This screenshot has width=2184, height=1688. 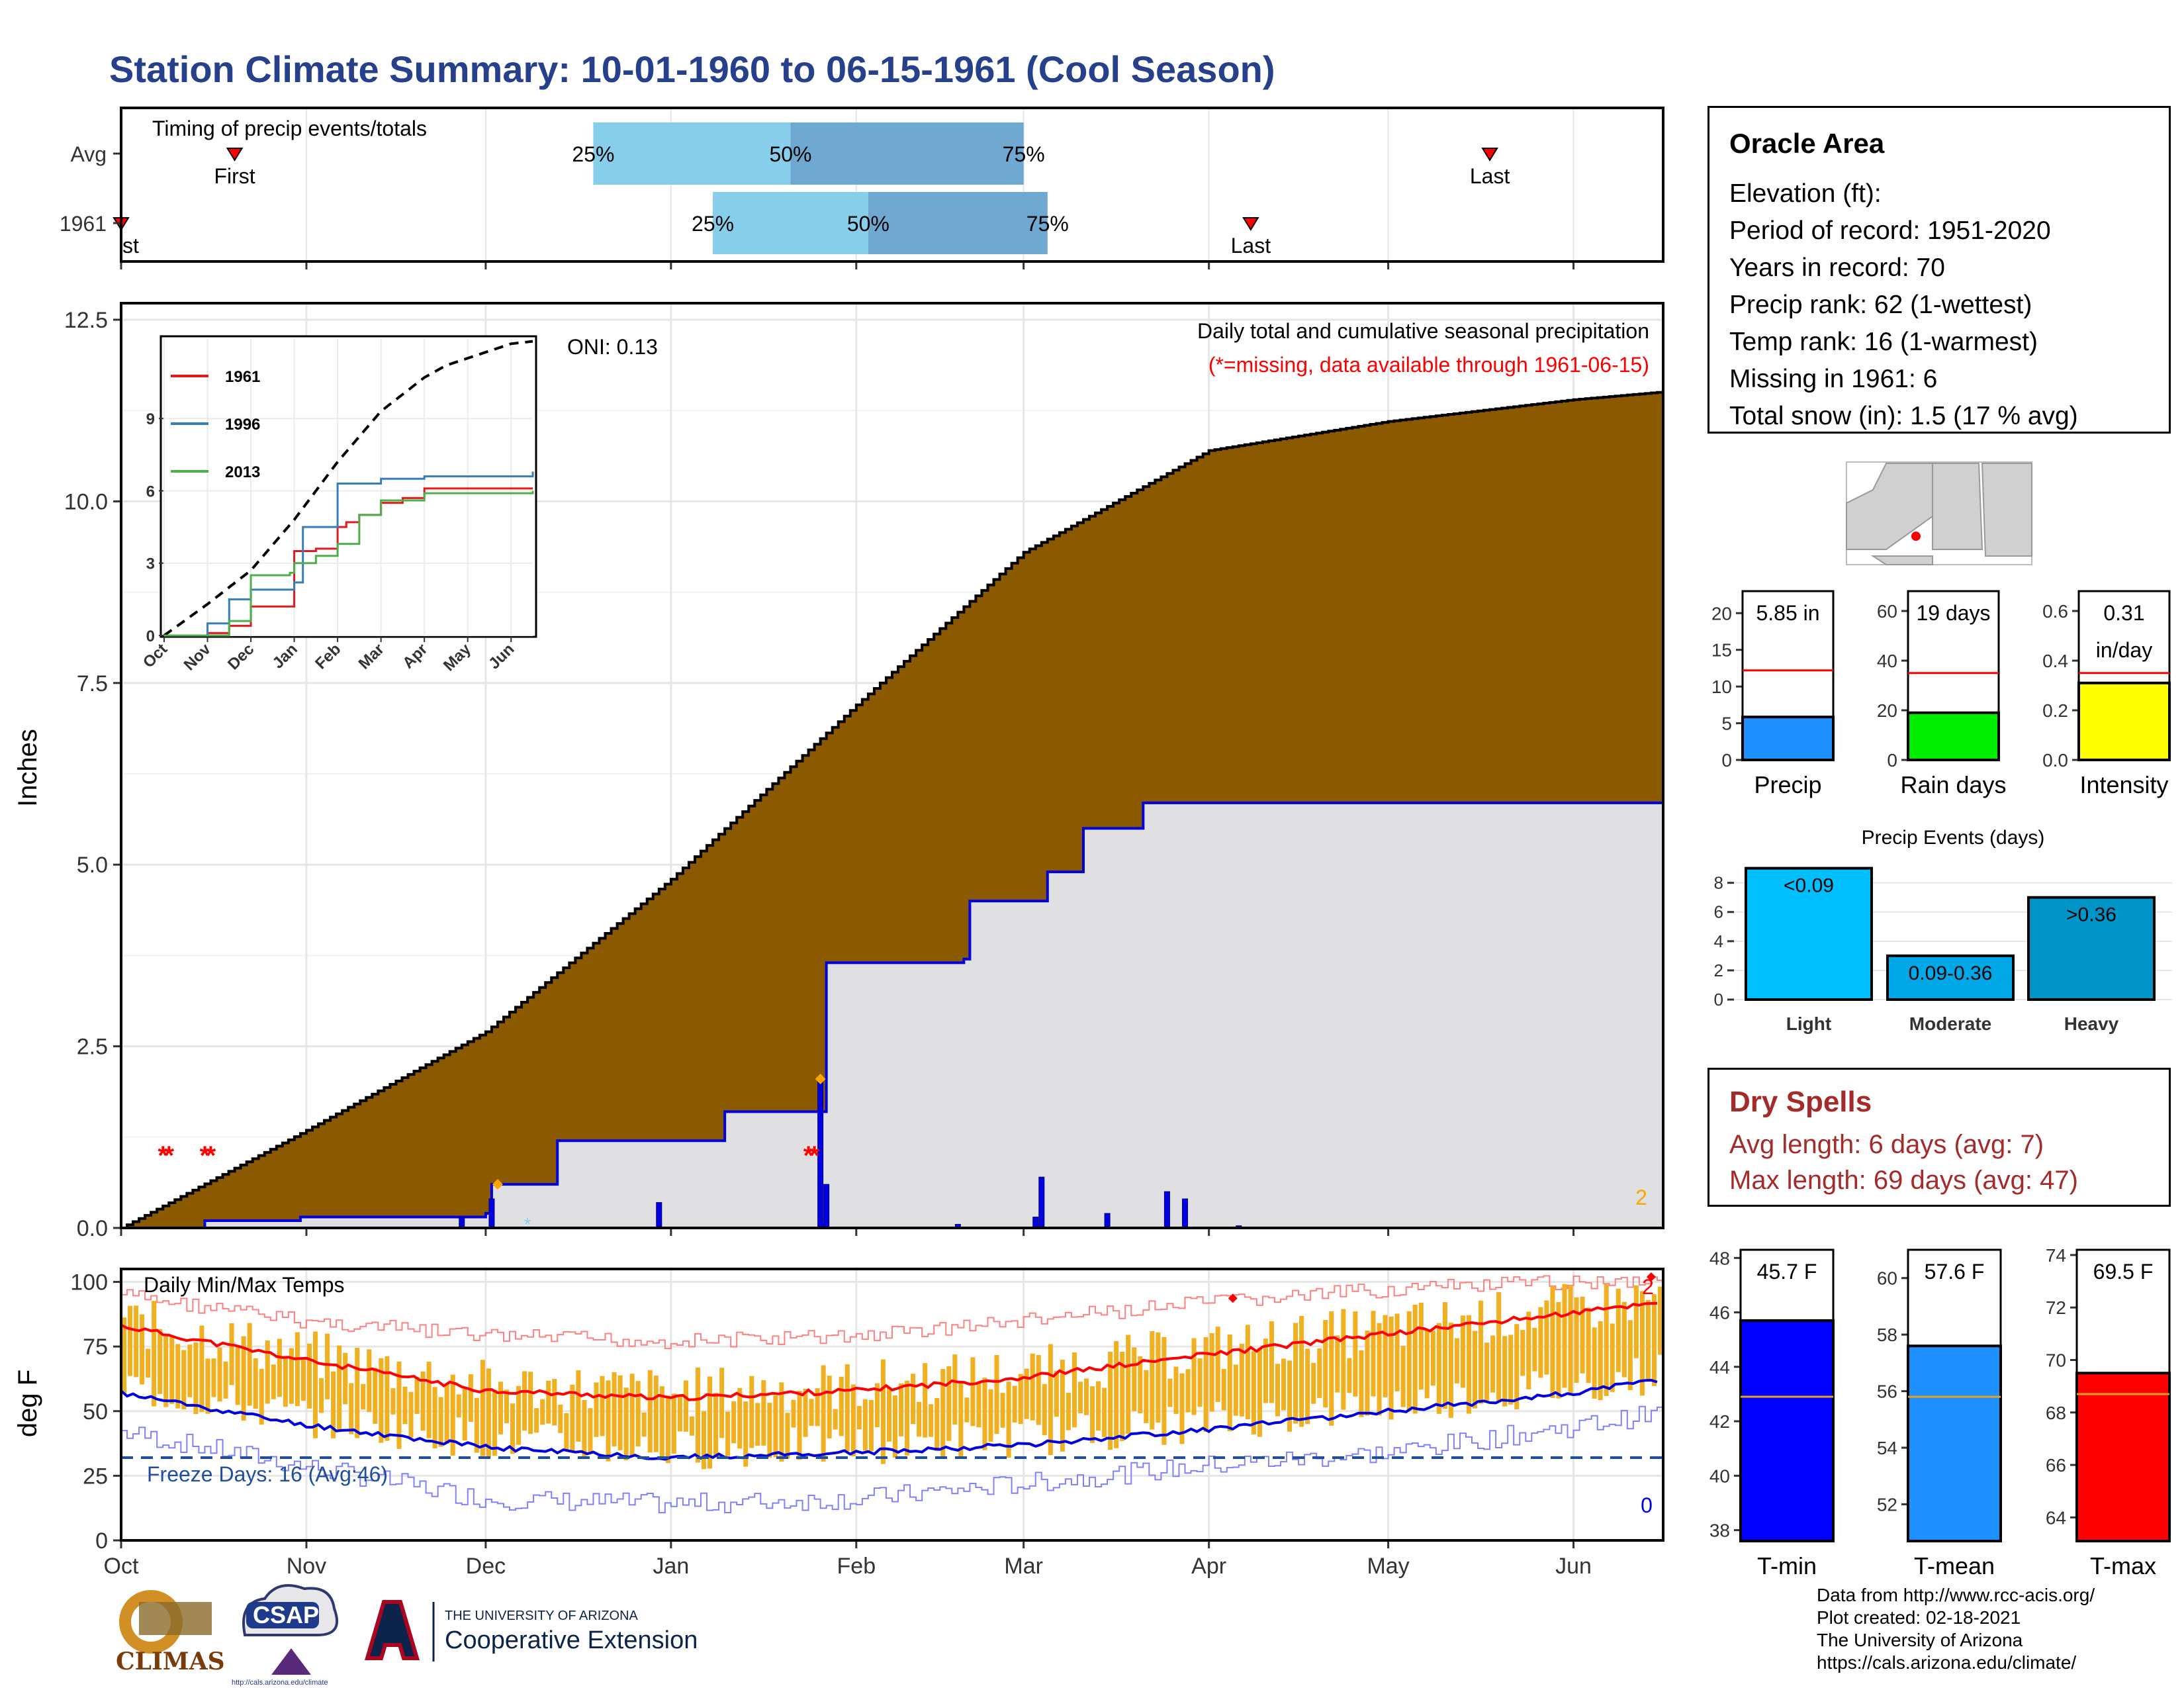 What do you see at coordinates (1718, 912) in the screenshot?
I see `events-ytick-label: 6` at bounding box center [1718, 912].